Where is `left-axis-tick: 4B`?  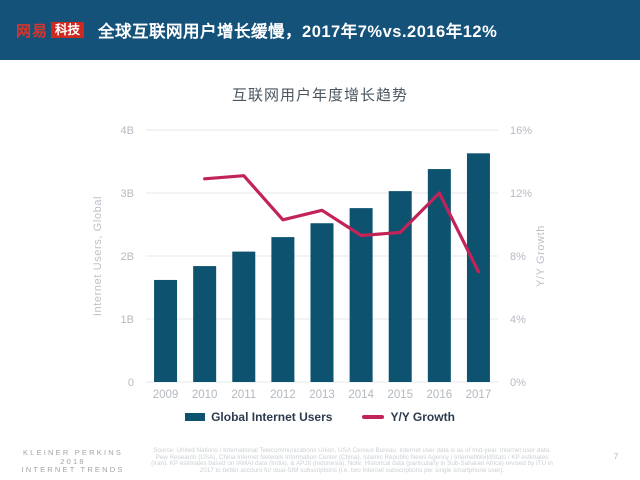
left-axis-tick: 4B is located at coordinates (127, 131).